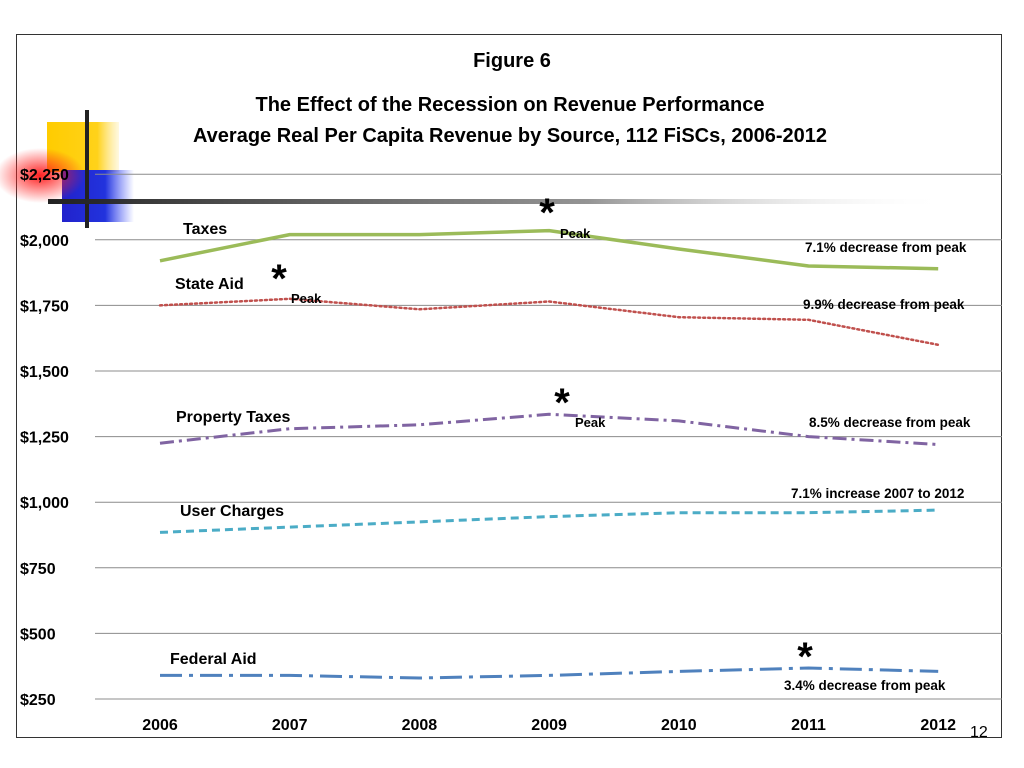 Image resolution: width=1024 pixels, height=768 pixels. I want to click on series-annotation-taxes: 7.1% decrease from peak, so click(886, 247).